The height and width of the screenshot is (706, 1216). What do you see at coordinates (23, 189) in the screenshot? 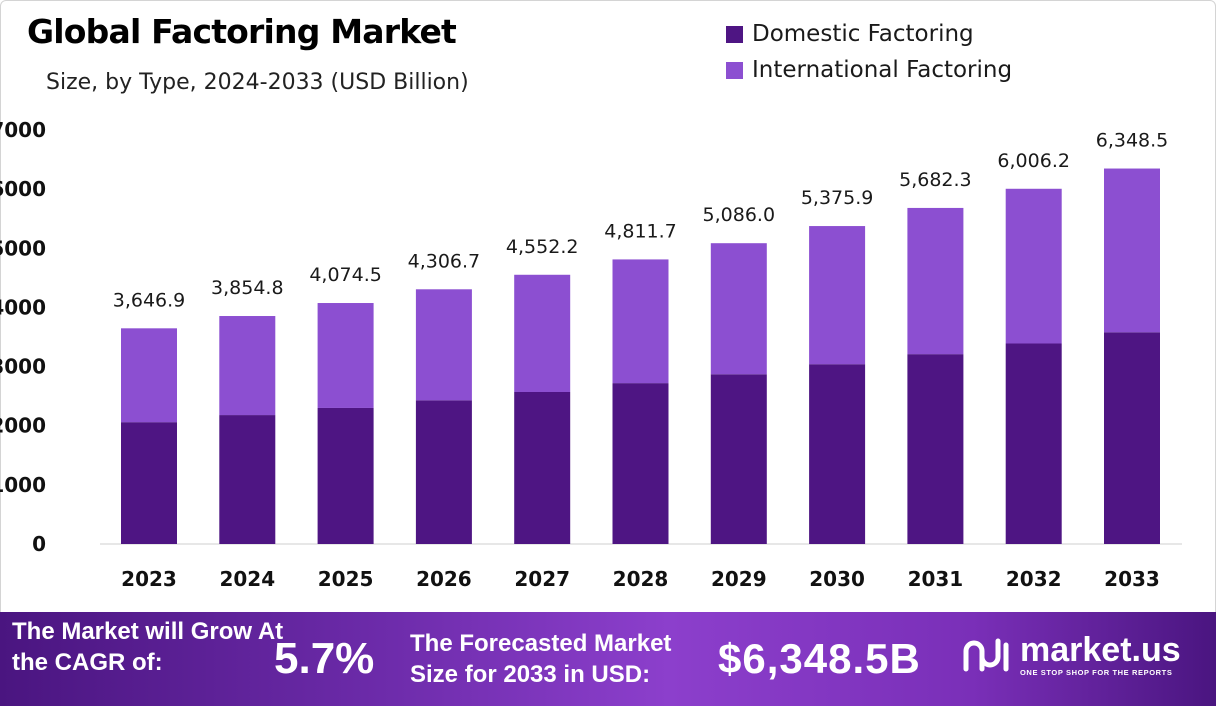
I see `y-tick-label: 6000` at bounding box center [23, 189].